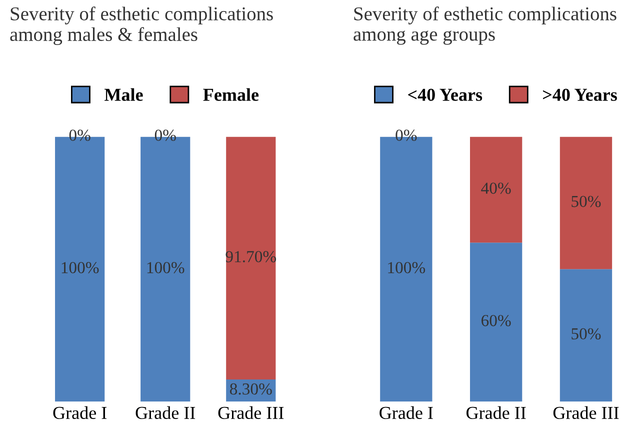 The width and height of the screenshot is (636, 434). What do you see at coordinates (580, 94) in the screenshot?
I see `legend-label: >40 Years` at bounding box center [580, 94].